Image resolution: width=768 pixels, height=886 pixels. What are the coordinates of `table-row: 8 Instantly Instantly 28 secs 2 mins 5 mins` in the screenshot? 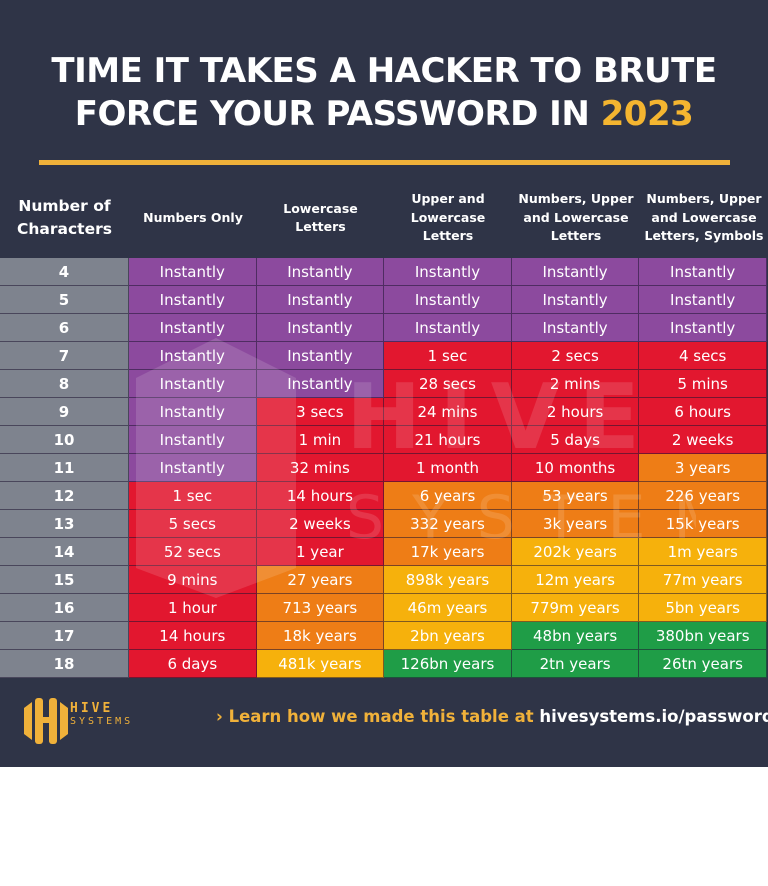 It's located at (383, 384).